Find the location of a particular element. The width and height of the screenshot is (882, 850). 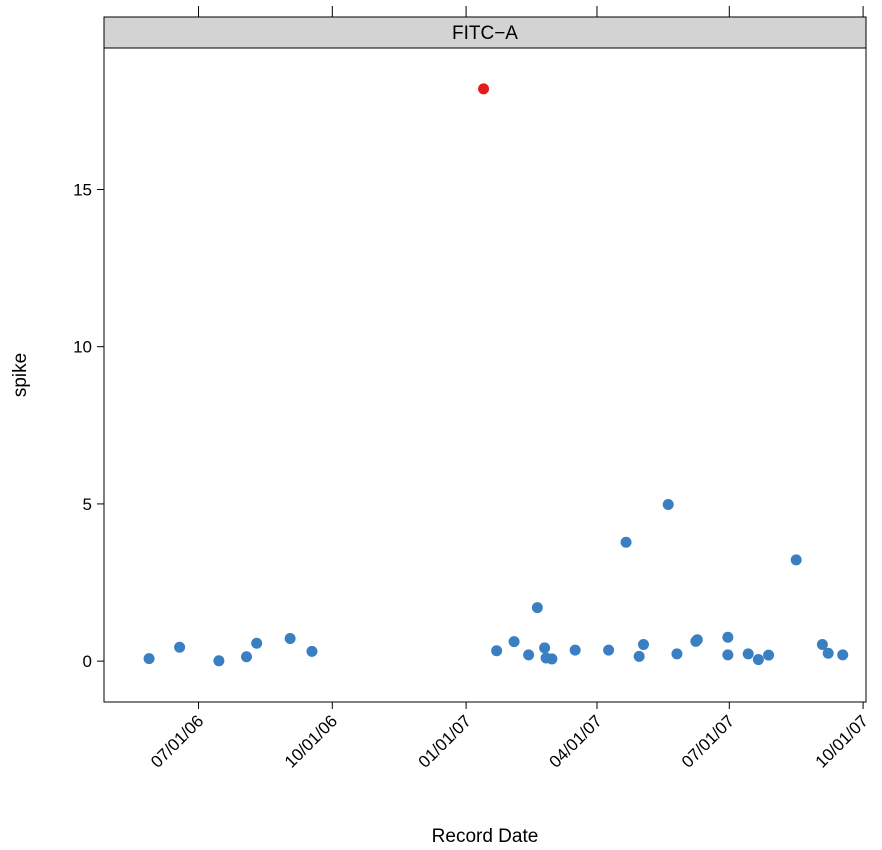

panel-strip is located at coordinates (485, 32).